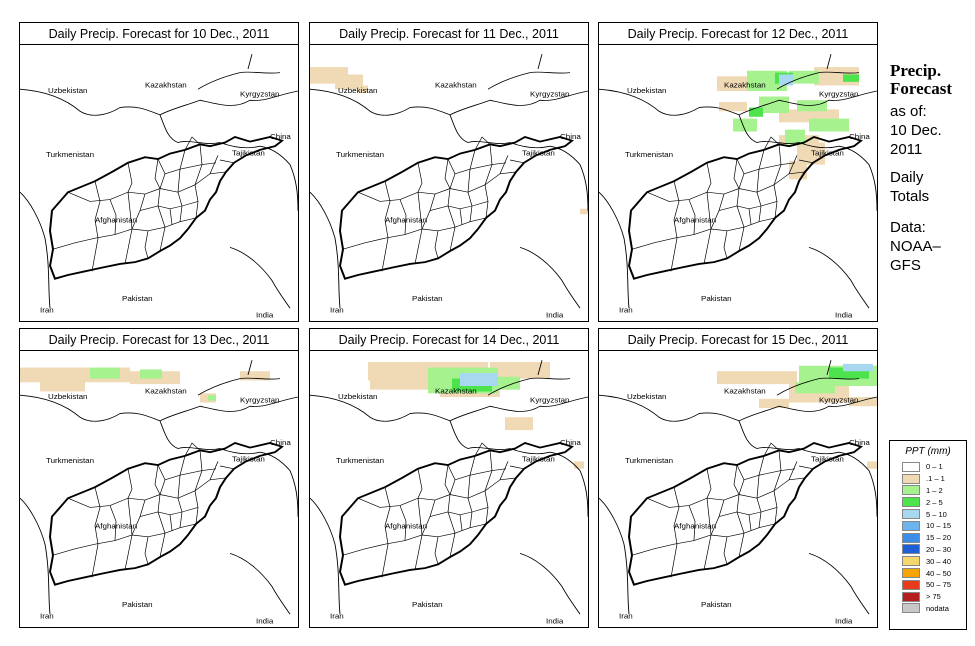 The height and width of the screenshot is (646, 975). I want to click on legend-item: > 75, so click(934, 597).